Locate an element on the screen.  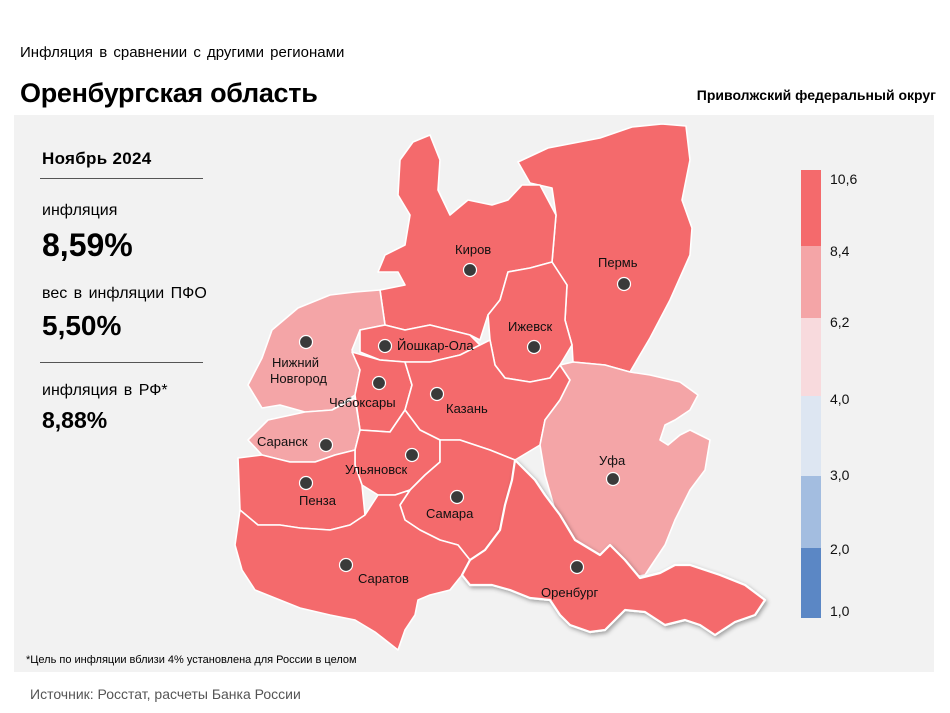
city-label-saransk: Саранск is located at coordinates (282, 441).